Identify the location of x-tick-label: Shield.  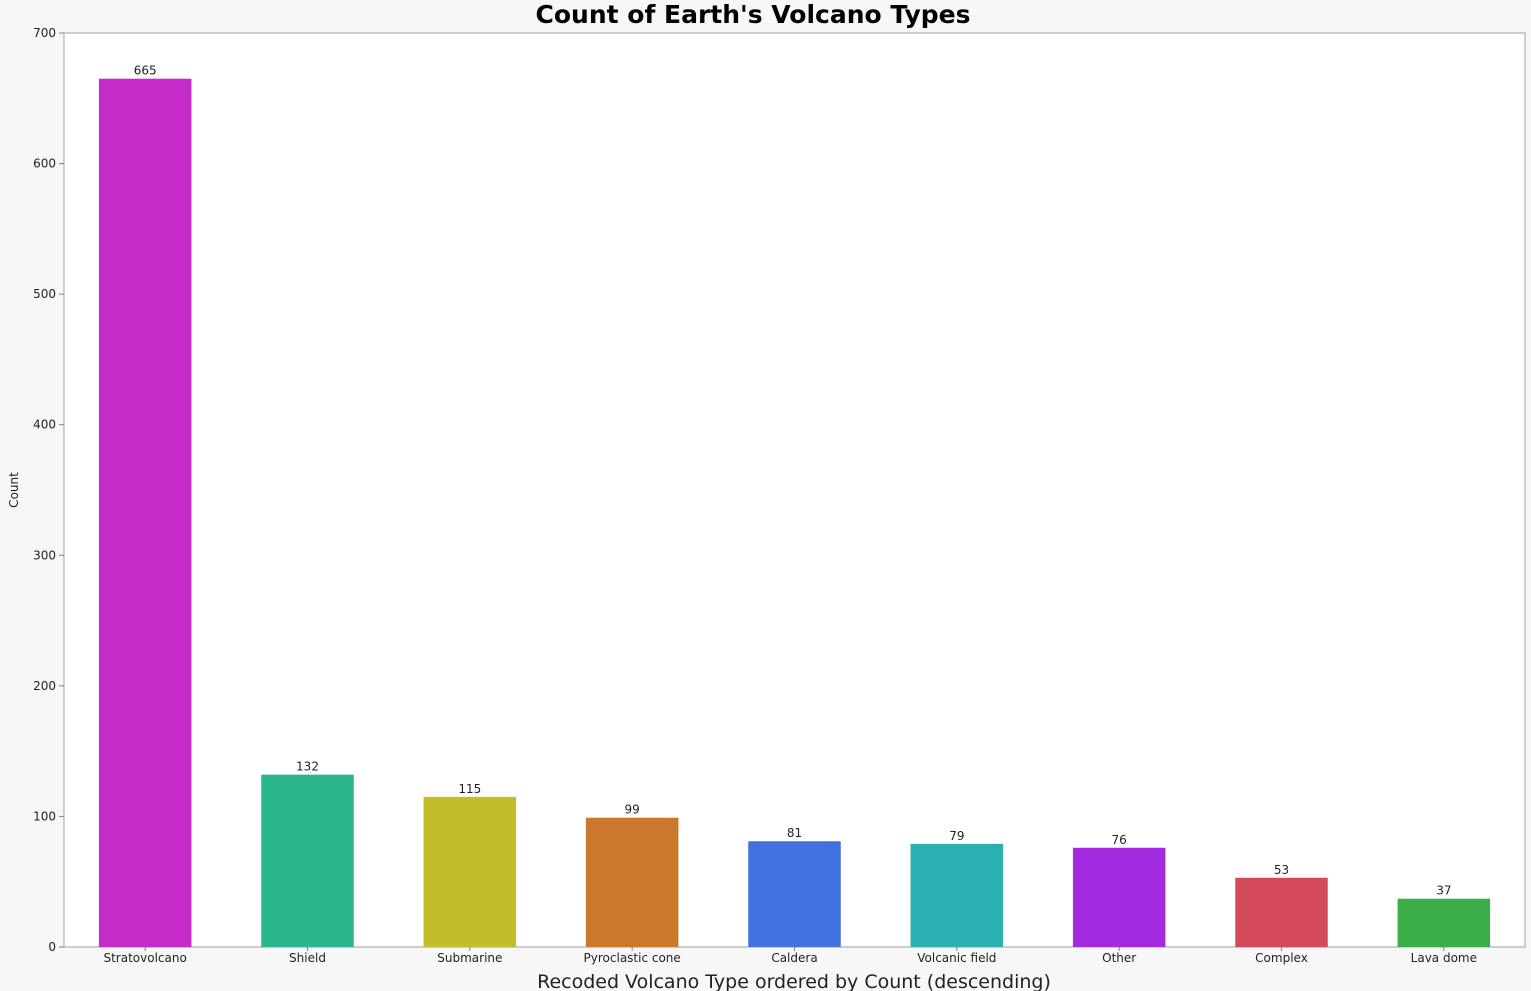
(307, 958).